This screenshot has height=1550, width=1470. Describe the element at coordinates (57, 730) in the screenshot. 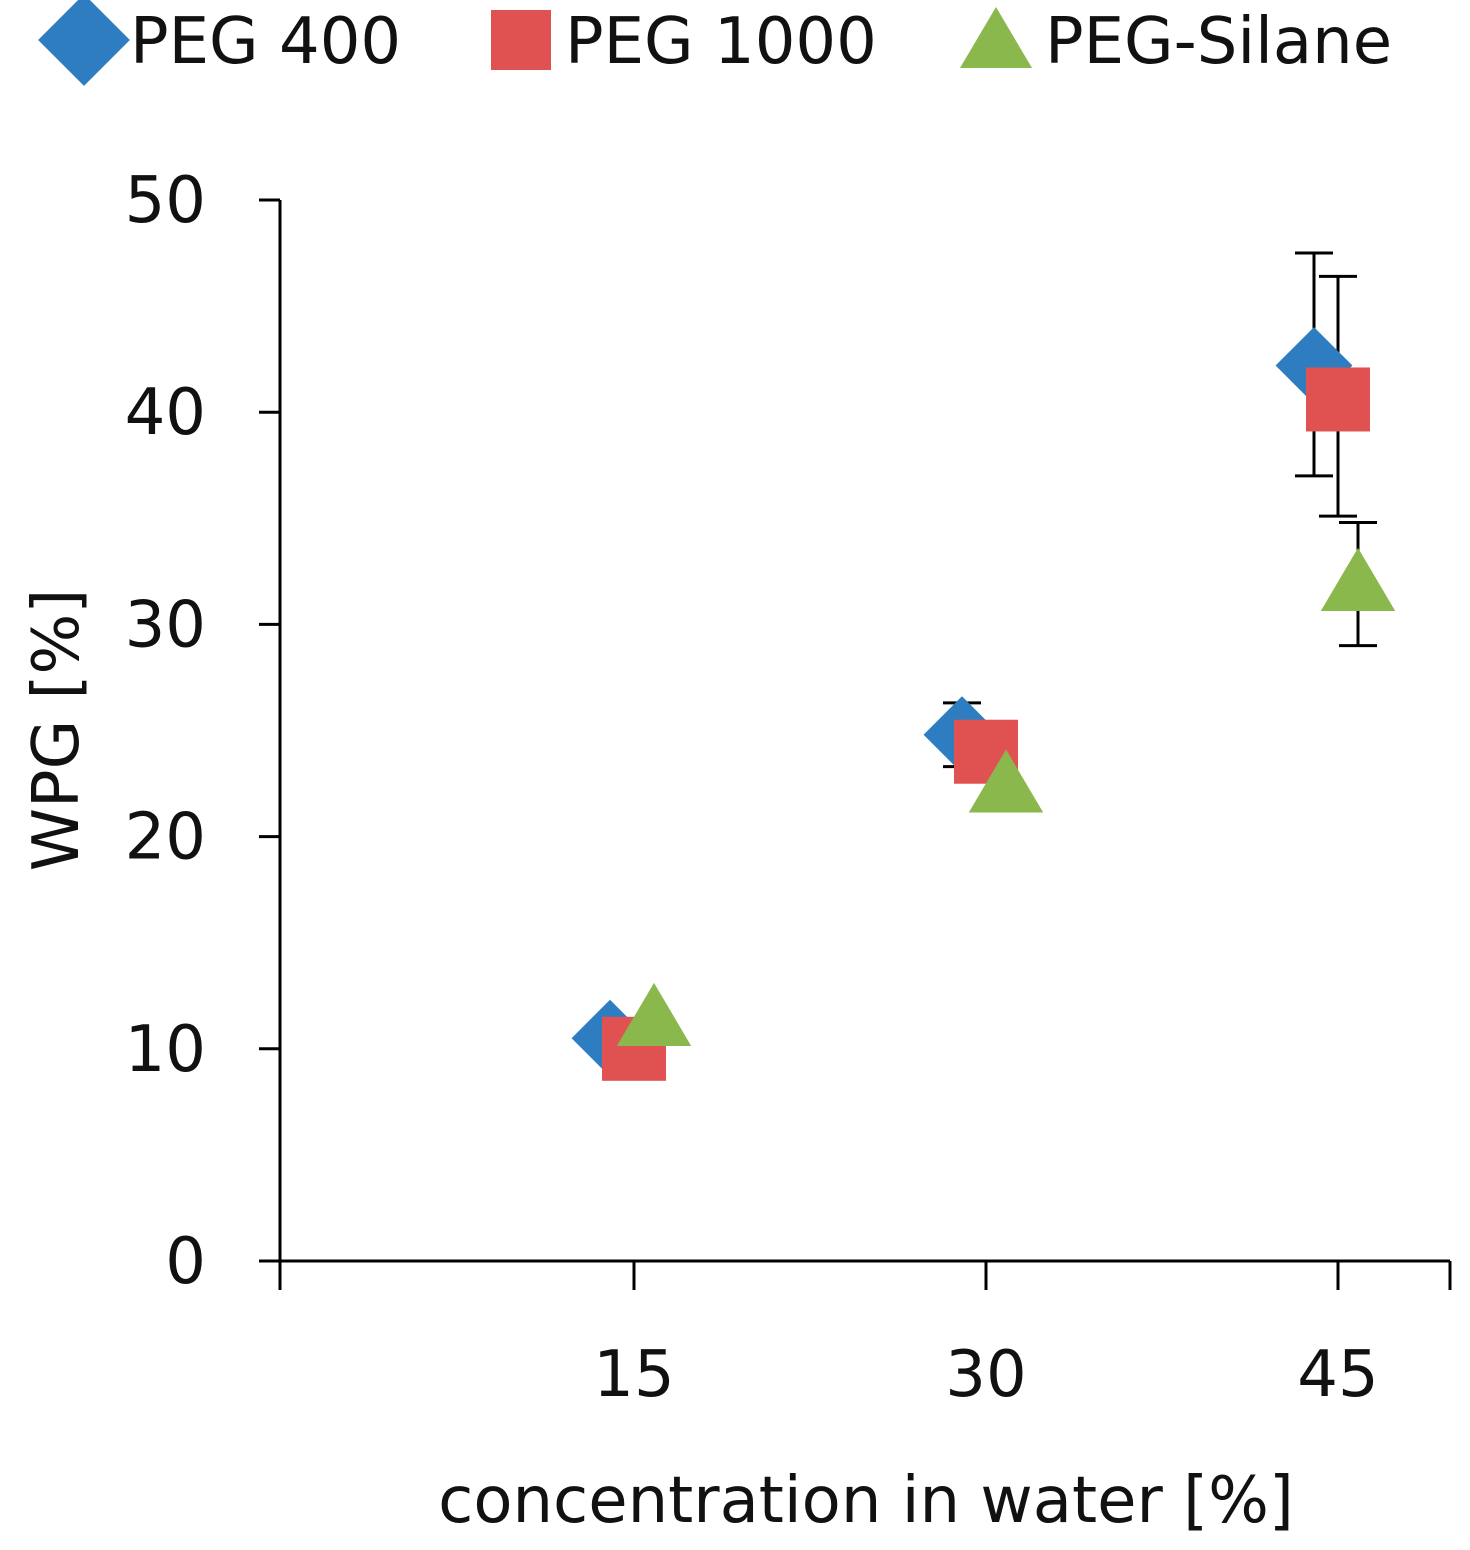

I see `y-axis-title: WPG [%]` at that location.